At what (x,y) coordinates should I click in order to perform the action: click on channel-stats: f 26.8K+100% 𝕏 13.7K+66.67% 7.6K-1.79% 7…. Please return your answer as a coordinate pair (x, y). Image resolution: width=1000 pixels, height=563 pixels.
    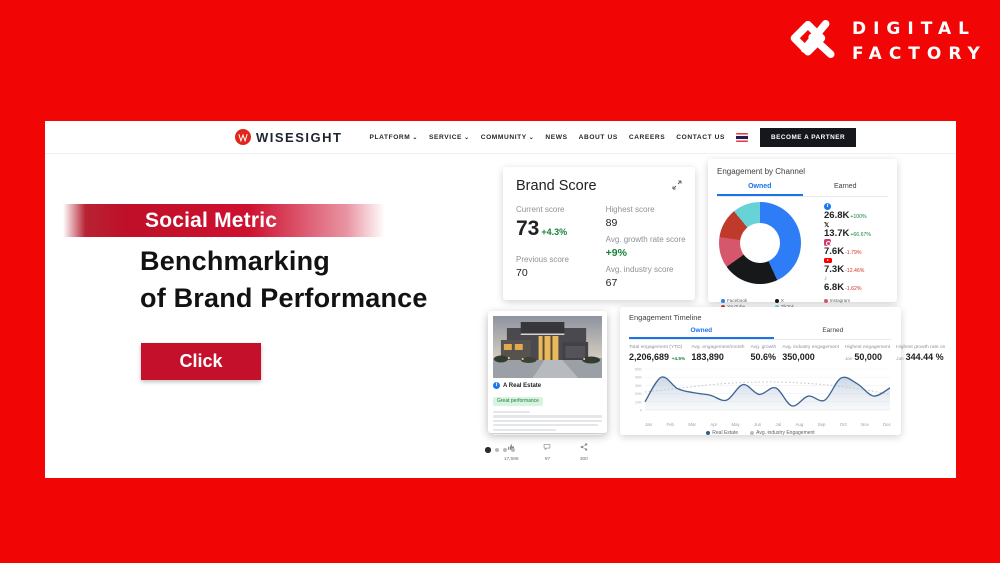
    Looking at the image, I should click on (847, 248).